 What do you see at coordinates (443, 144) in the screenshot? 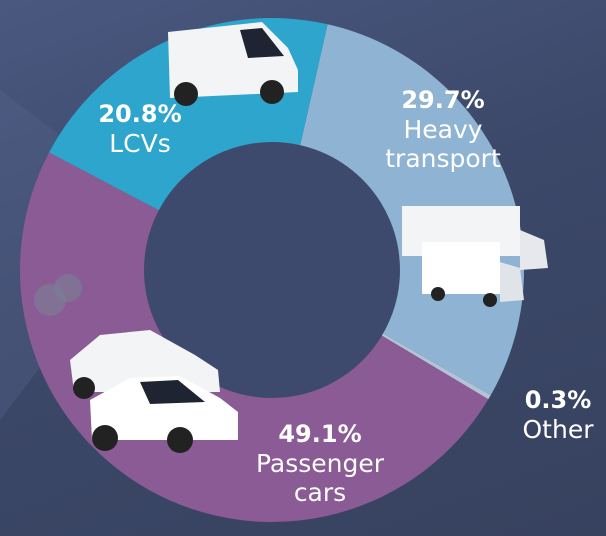
I see `category-label: Heavy transport` at bounding box center [443, 144].